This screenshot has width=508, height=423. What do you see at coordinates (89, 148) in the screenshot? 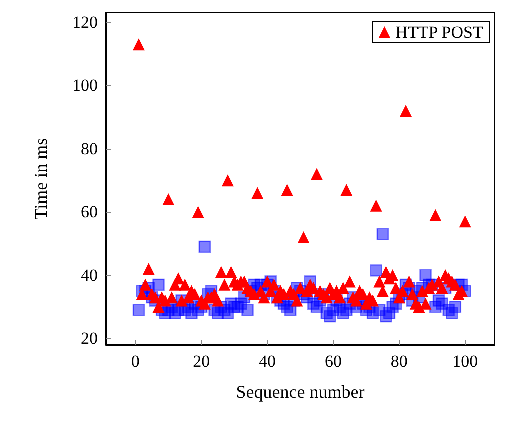
I see `y-tick-label: 80` at bounding box center [89, 148].